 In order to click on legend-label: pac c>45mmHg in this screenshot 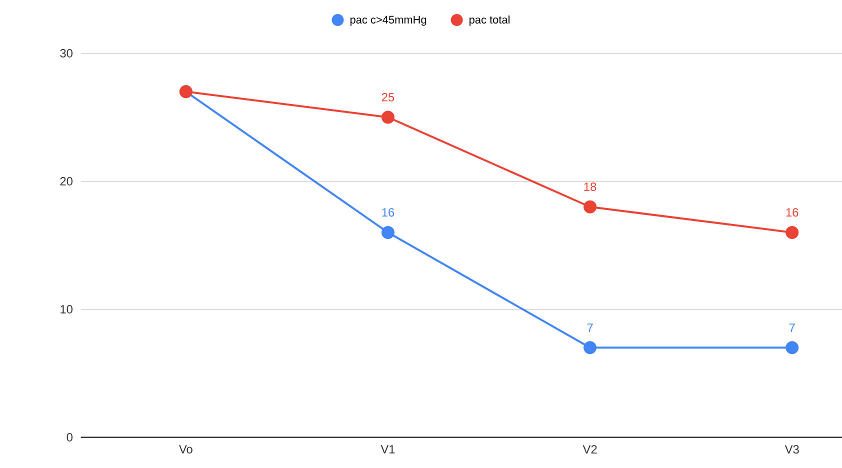, I will do `click(388, 21)`.